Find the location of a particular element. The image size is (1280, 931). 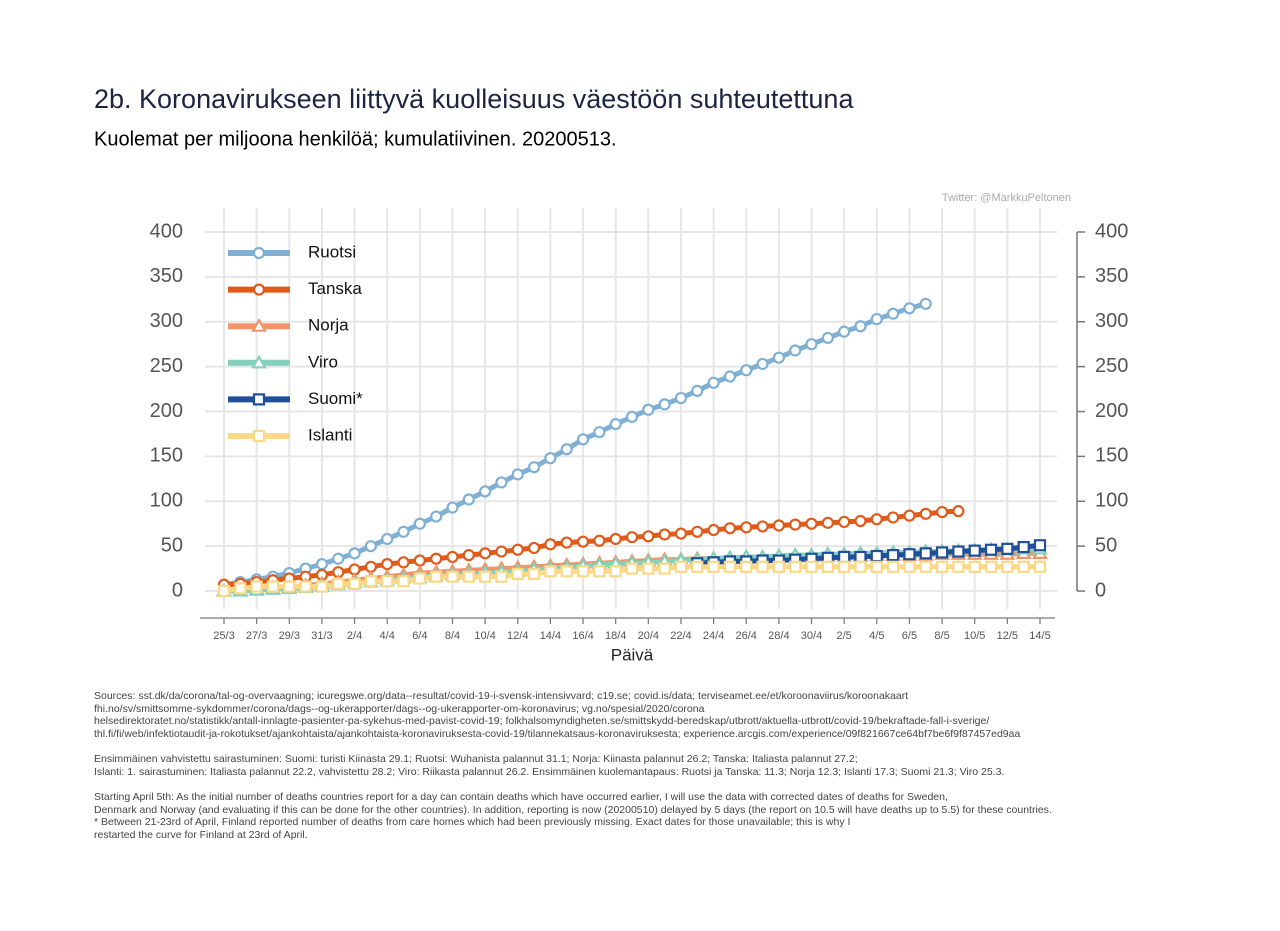

y-tick-label: 0 is located at coordinates (177, 590).